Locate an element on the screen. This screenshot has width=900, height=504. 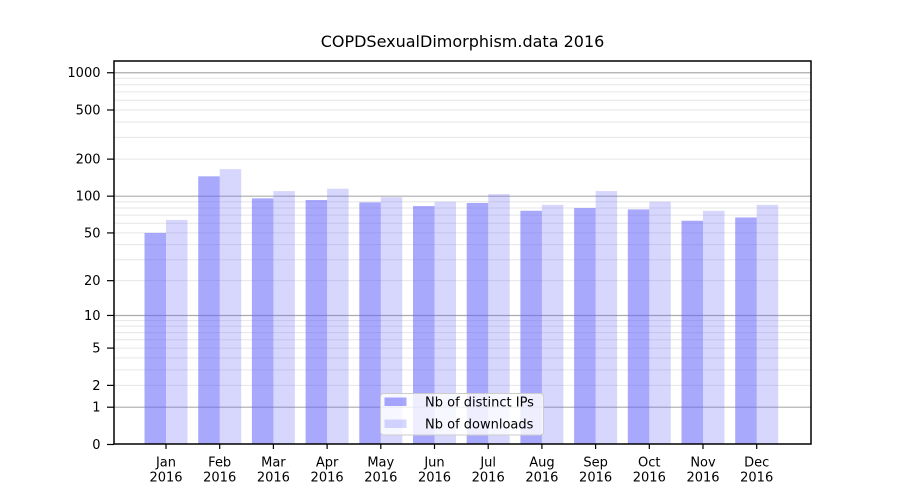
y-tick-label-5: 5 is located at coordinates (96, 349).